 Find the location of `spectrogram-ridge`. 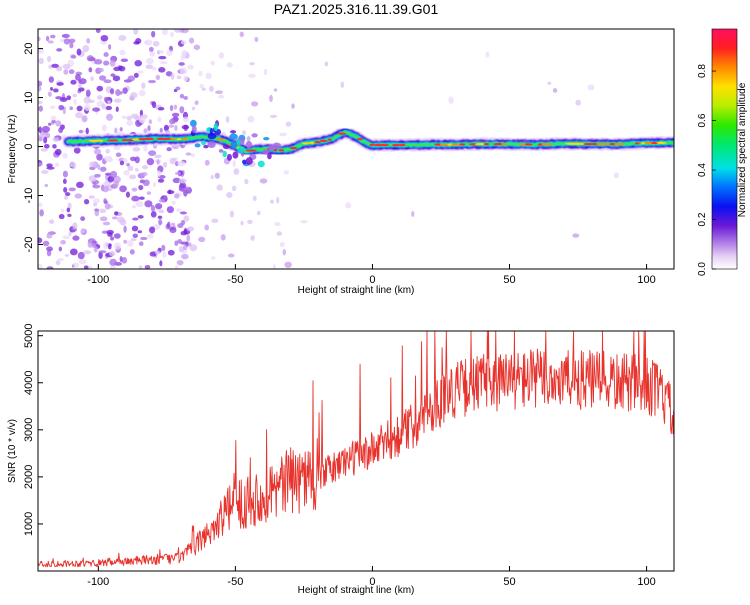

spectrogram-ridge is located at coordinates (368, 142).